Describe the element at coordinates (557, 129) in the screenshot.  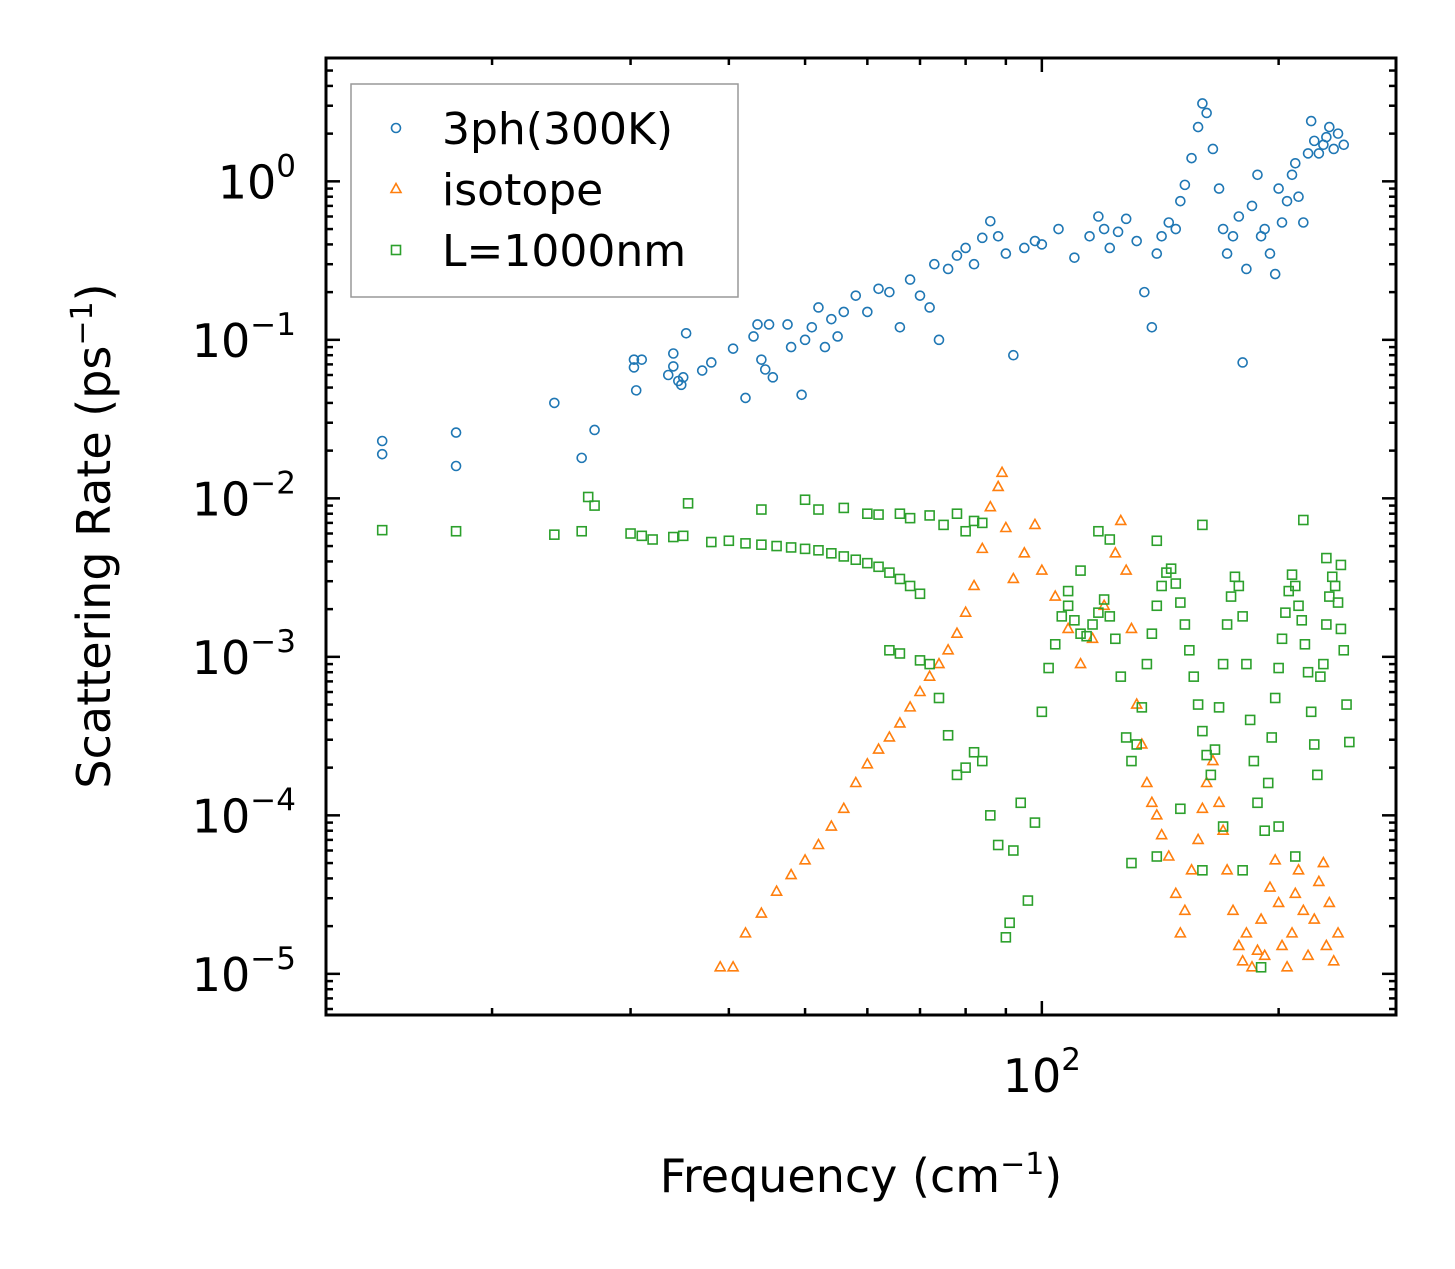
I see `legend-label: 3ph(300K)` at that location.